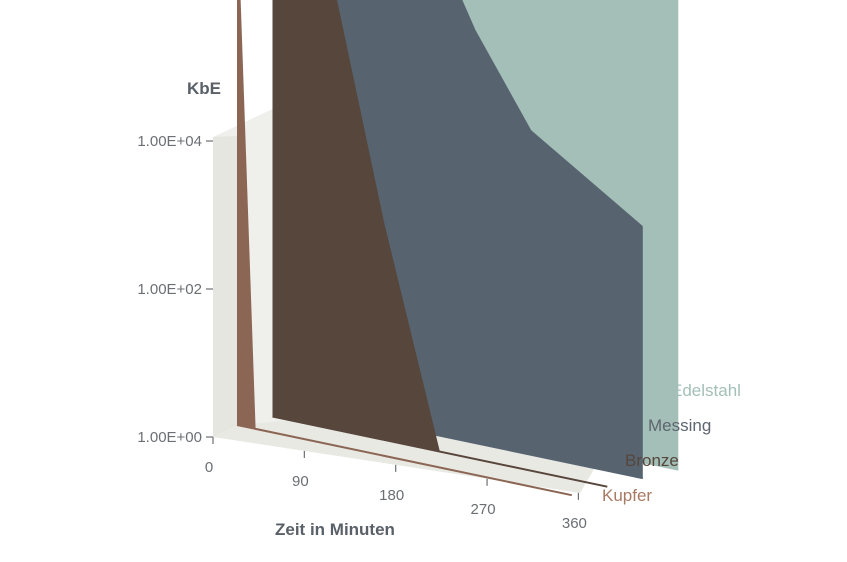  I want to click on y-axis: 1.00E+001.00E+021.00E+041.00E+061.00E+08, so click(175, 223).